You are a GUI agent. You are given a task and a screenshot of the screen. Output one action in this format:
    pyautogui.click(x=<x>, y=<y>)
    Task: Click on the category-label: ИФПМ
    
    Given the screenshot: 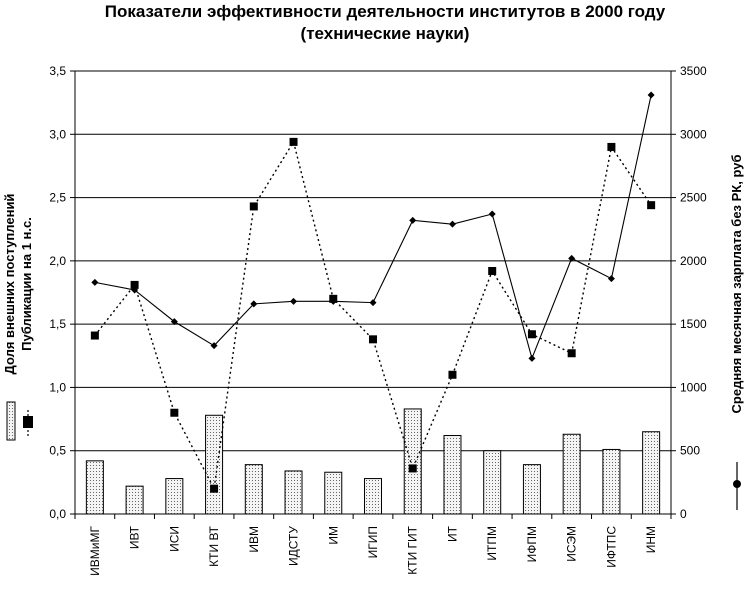 What is the action you would take?
    pyautogui.click(x=532, y=544)
    